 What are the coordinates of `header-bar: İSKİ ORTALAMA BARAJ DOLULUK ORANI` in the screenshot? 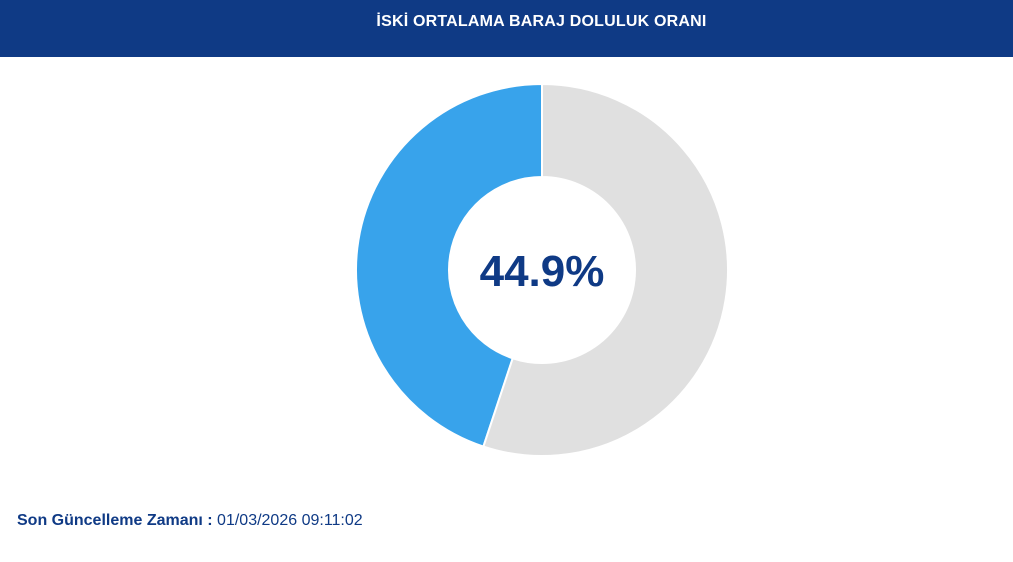 It's located at (506, 28).